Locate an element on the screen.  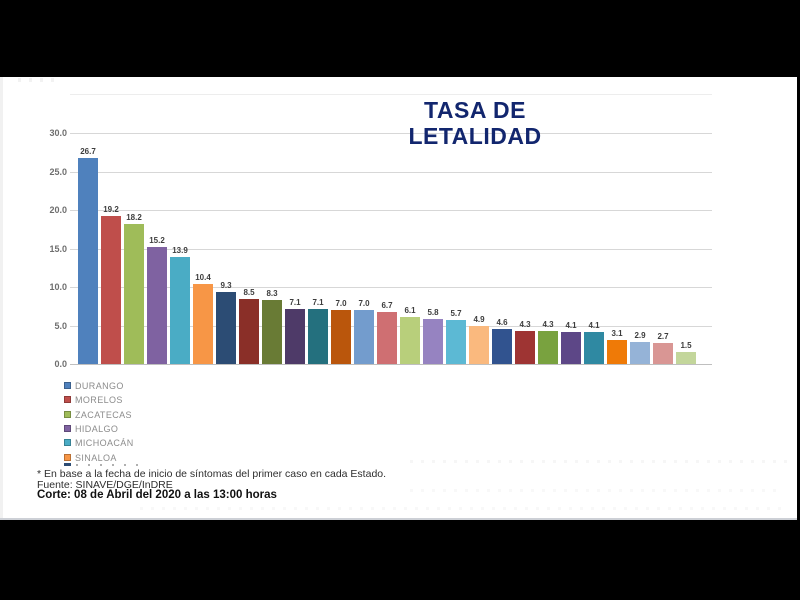
slide-left-edge is located at coordinates (1, 298).